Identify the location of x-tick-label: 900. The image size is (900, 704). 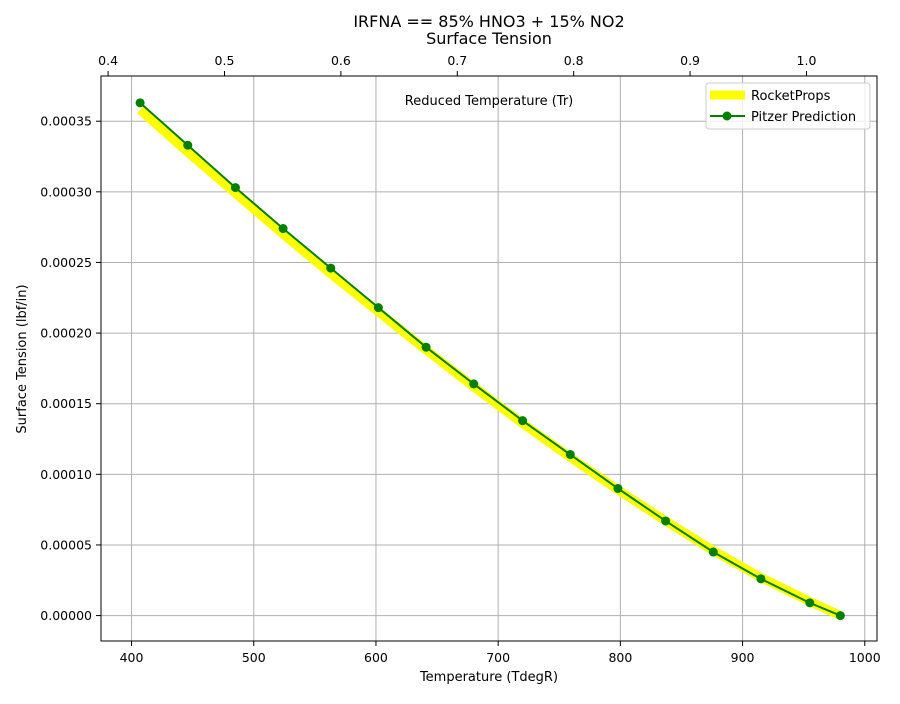
(743, 657).